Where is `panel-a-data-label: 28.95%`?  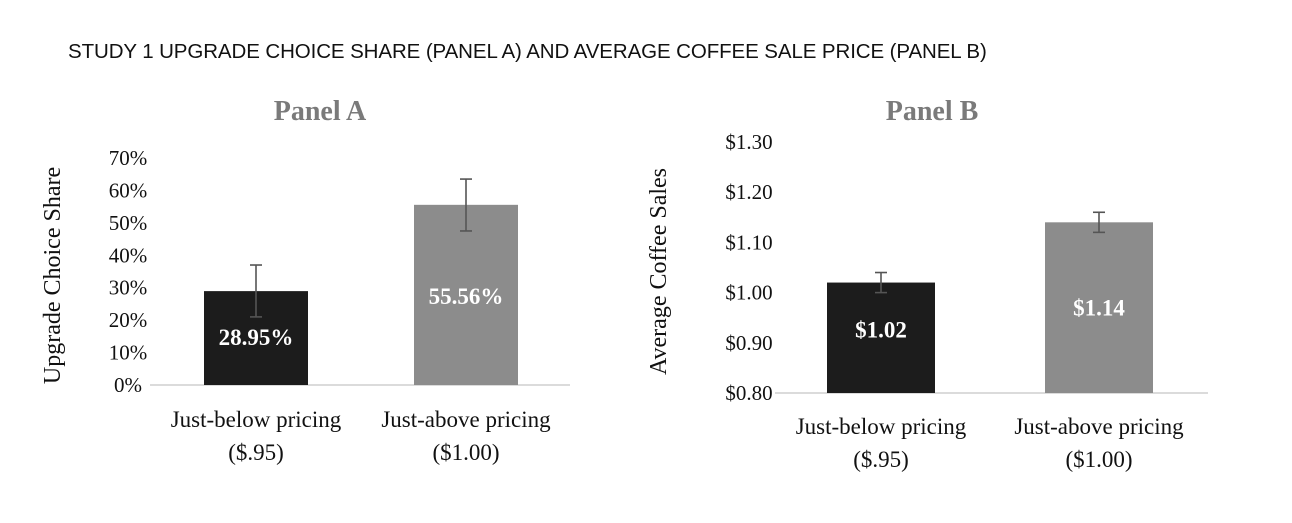
panel-a-data-label: 28.95% is located at coordinates (256, 337).